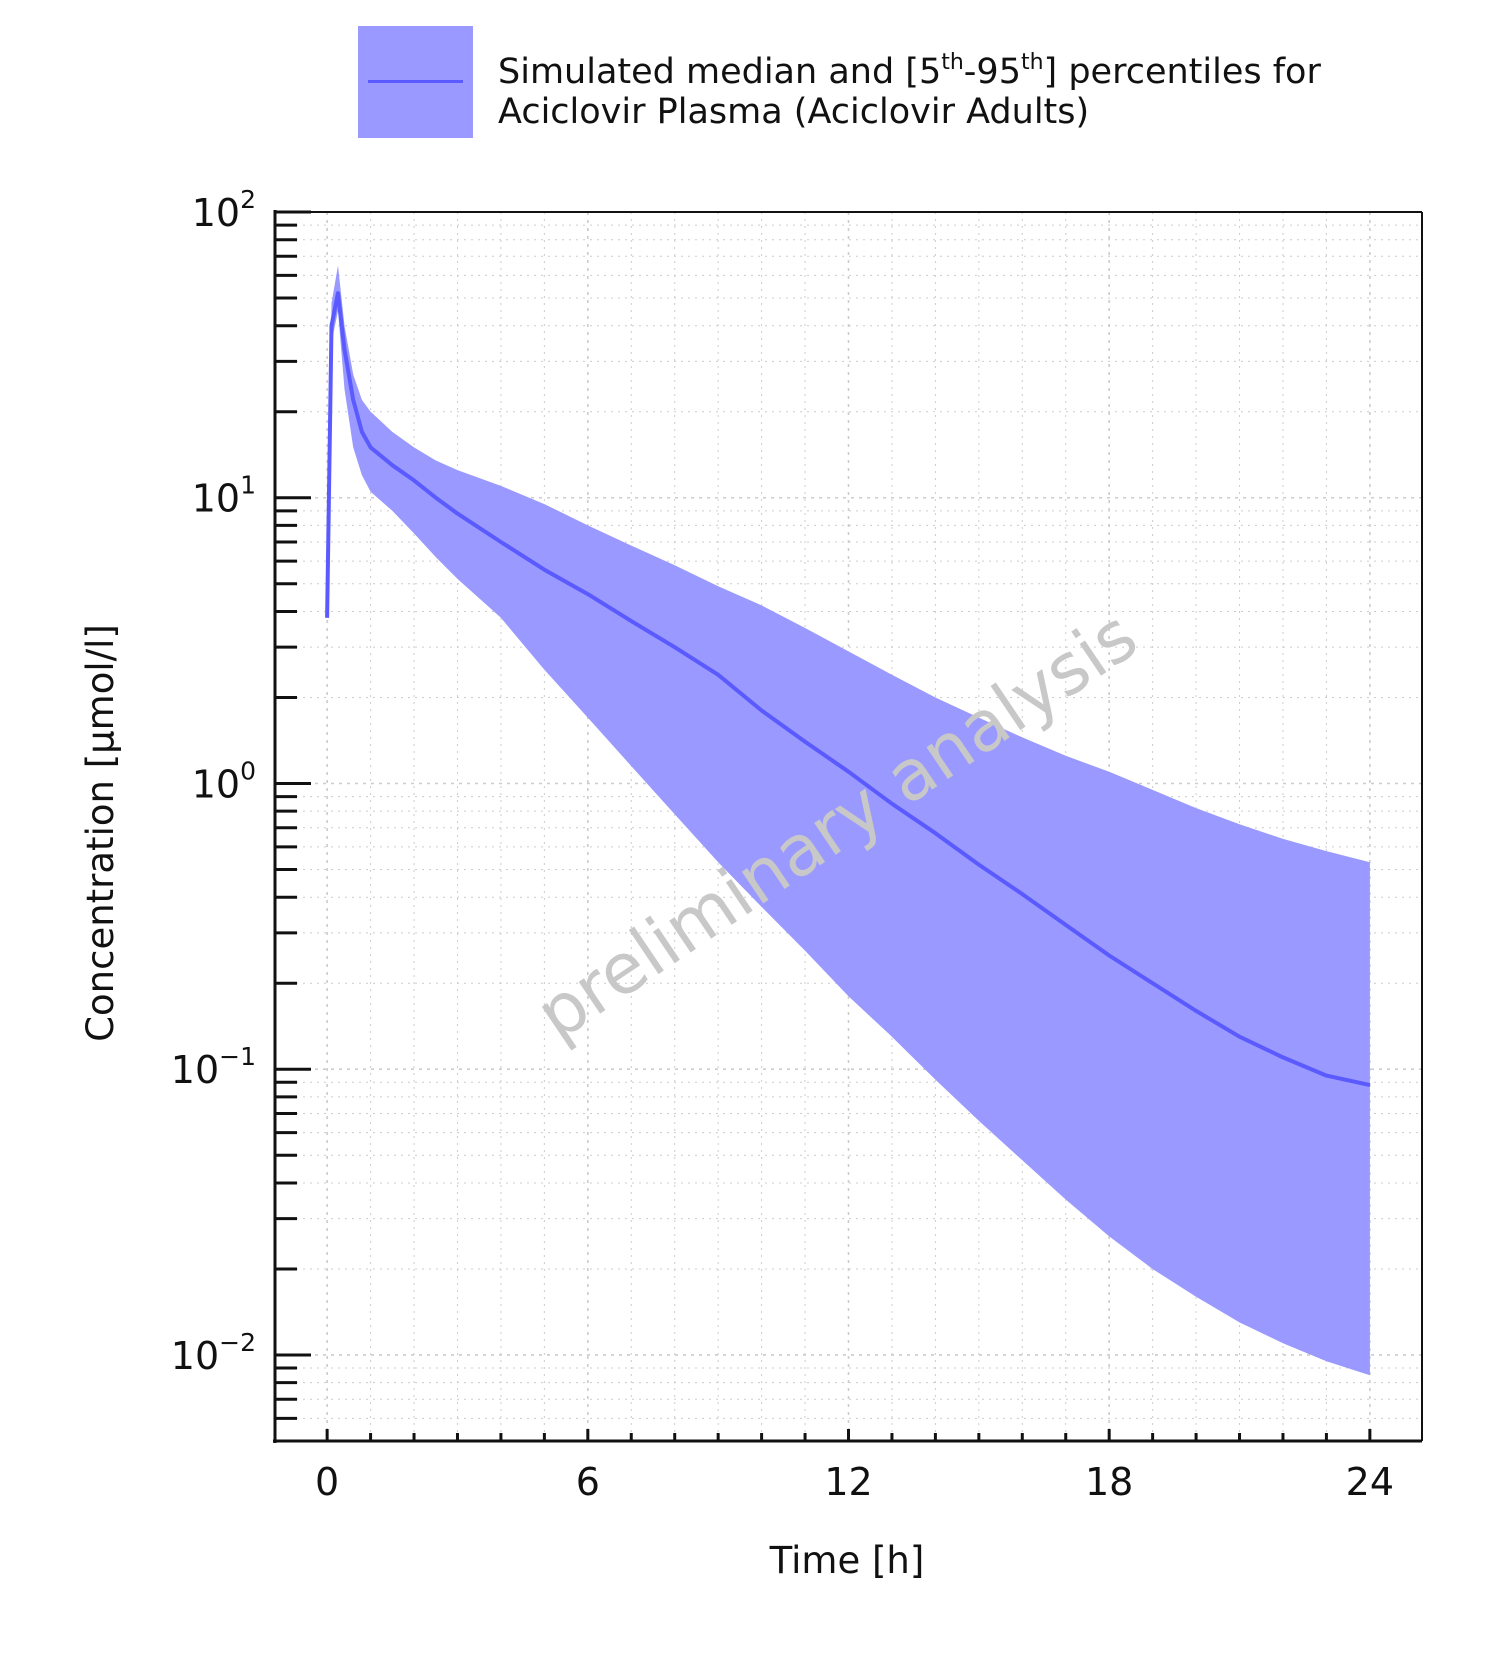 The height and width of the screenshot is (1665, 1500). What do you see at coordinates (100, 833) in the screenshot?
I see `y-axis-label: Concentration [µmol/l]` at bounding box center [100, 833].